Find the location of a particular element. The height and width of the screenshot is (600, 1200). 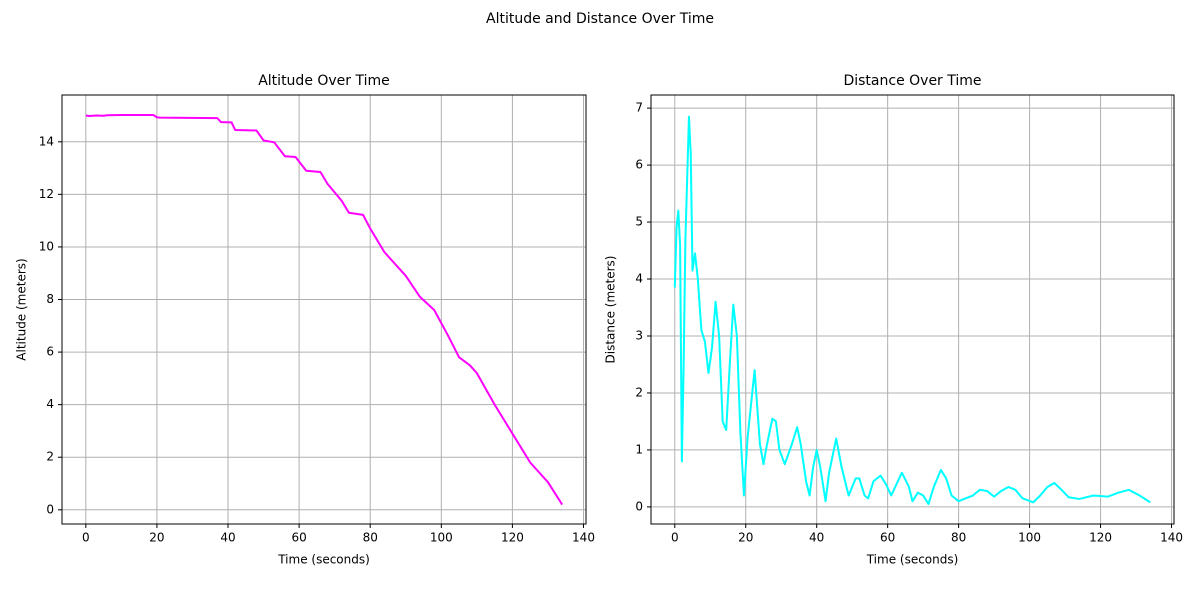

y-tick-label: 5 is located at coordinates (639, 222).